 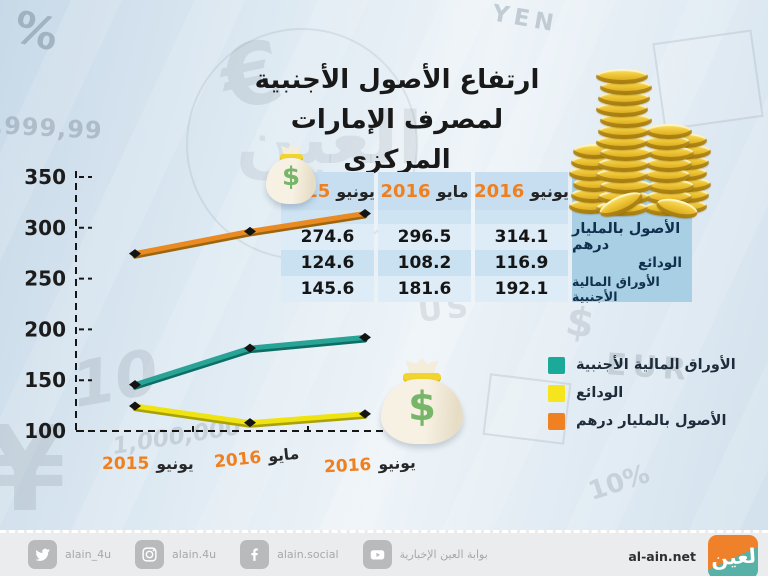 What do you see at coordinates (642, 393) in the screenshot?
I see `legend-item-deposits: الودائع` at bounding box center [642, 393].